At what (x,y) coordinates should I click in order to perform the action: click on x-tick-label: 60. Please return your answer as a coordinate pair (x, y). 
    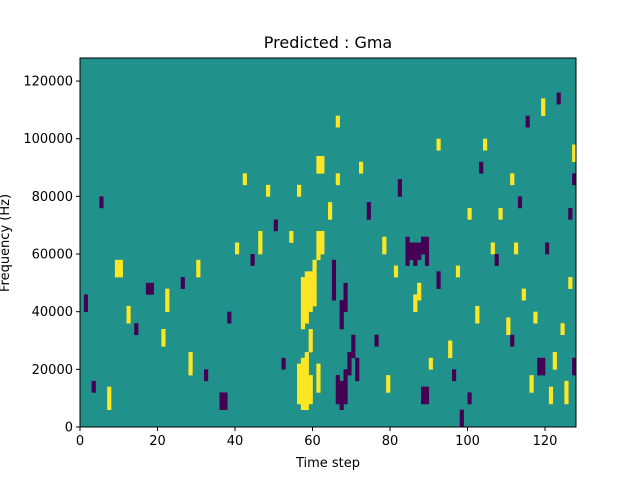
    Looking at the image, I should click on (312, 441).